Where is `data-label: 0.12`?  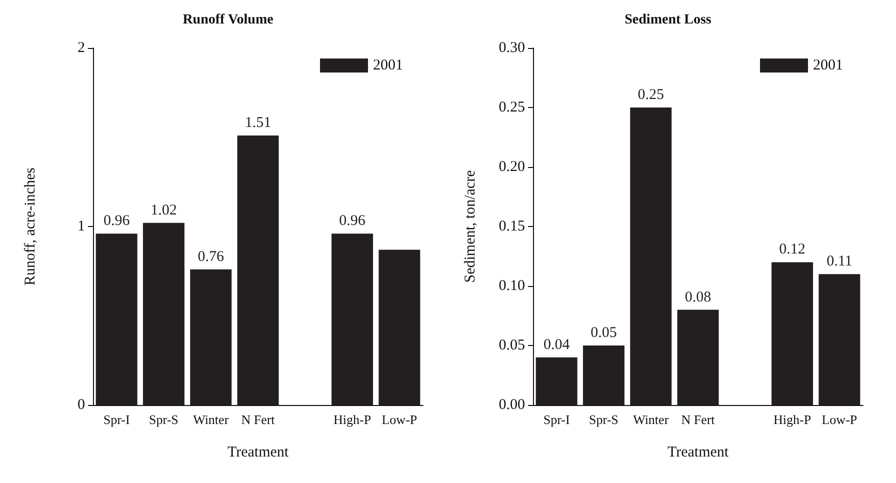
data-label: 0.12 is located at coordinates (792, 250).